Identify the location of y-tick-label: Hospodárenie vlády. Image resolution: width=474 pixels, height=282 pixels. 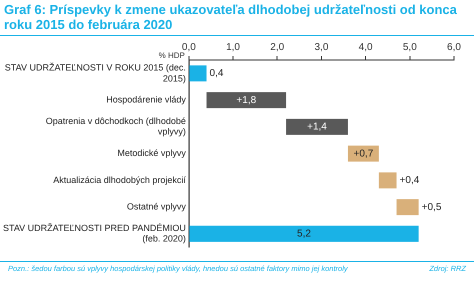
(146, 99).